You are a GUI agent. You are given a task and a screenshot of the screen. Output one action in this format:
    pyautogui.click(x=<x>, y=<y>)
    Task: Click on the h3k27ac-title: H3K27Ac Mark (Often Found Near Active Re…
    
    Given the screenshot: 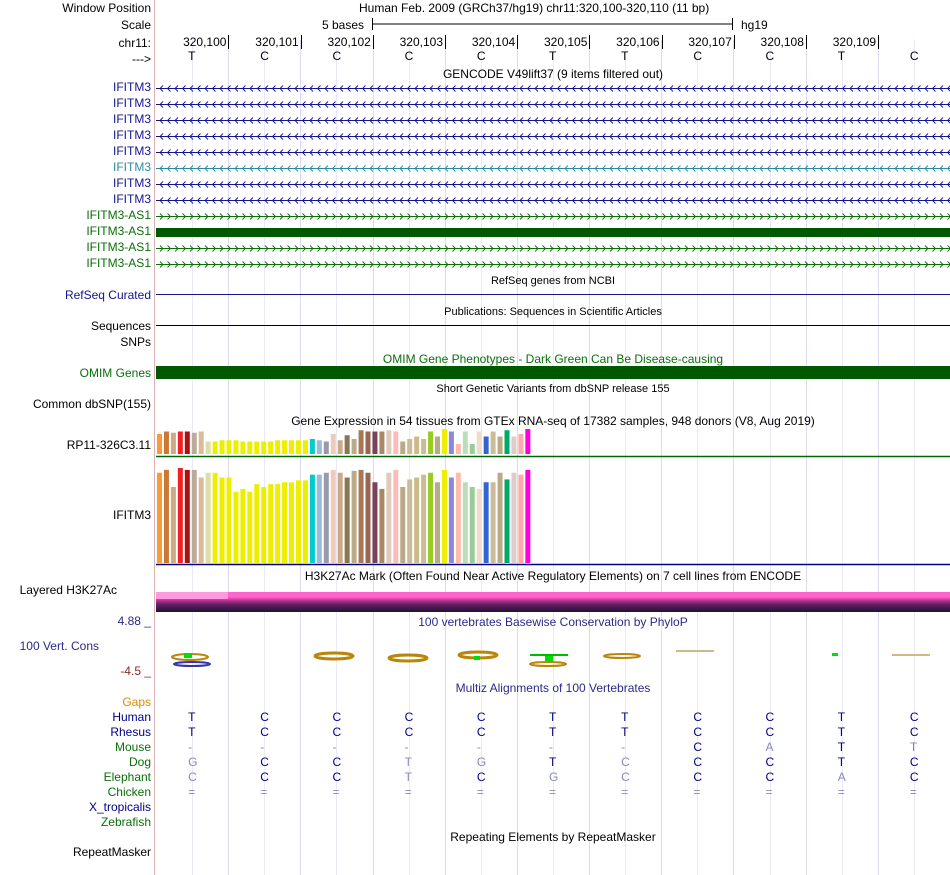 What is the action you would take?
    pyautogui.click(x=553, y=576)
    